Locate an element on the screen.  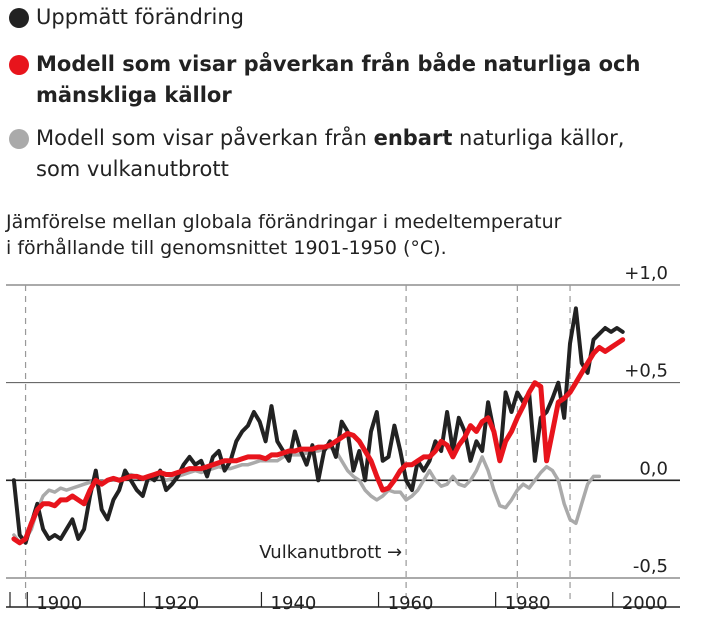
legend-label-model-both-line2: mänskliga källor is located at coordinates (134, 95).